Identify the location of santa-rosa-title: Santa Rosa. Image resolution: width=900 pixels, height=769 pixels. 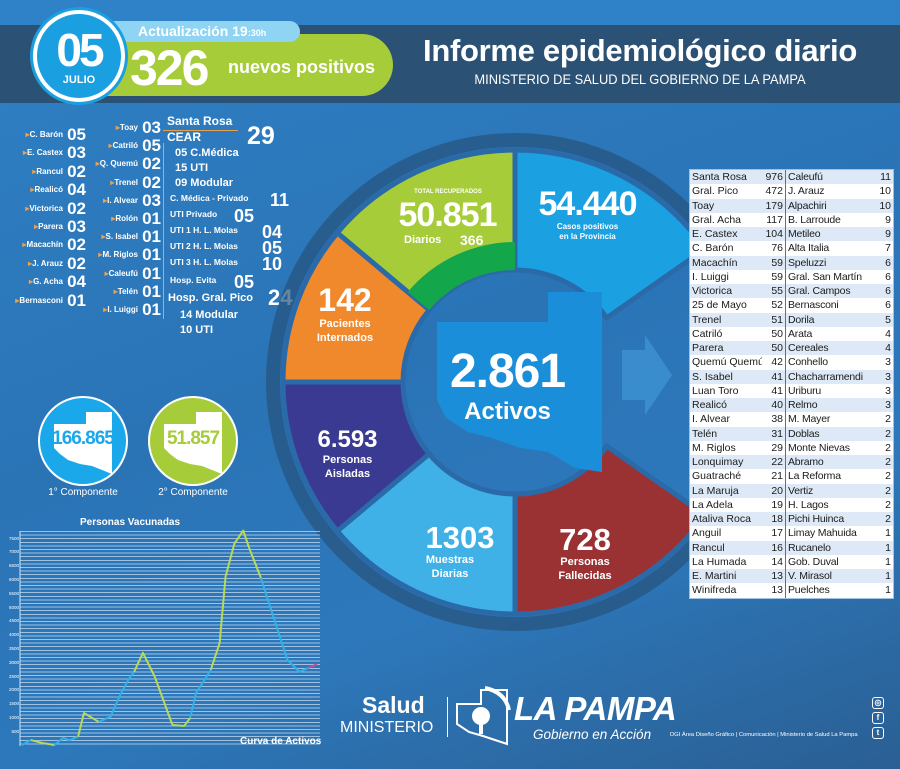
(200, 121).